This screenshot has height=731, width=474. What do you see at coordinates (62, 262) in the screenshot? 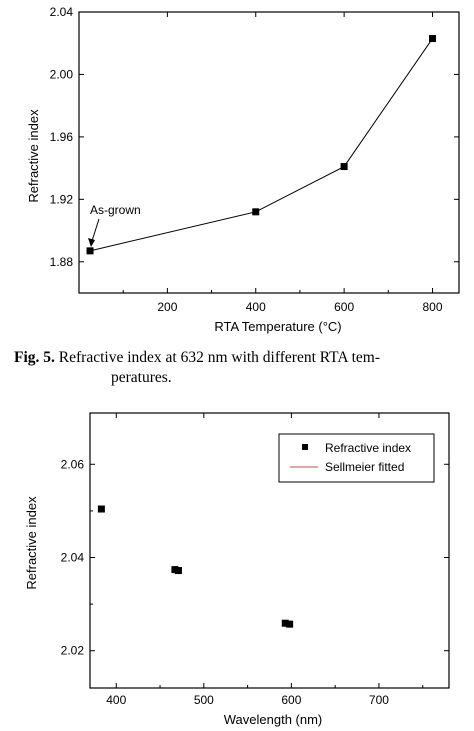
I see `y-tick-label: 1.88` at bounding box center [62, 262].